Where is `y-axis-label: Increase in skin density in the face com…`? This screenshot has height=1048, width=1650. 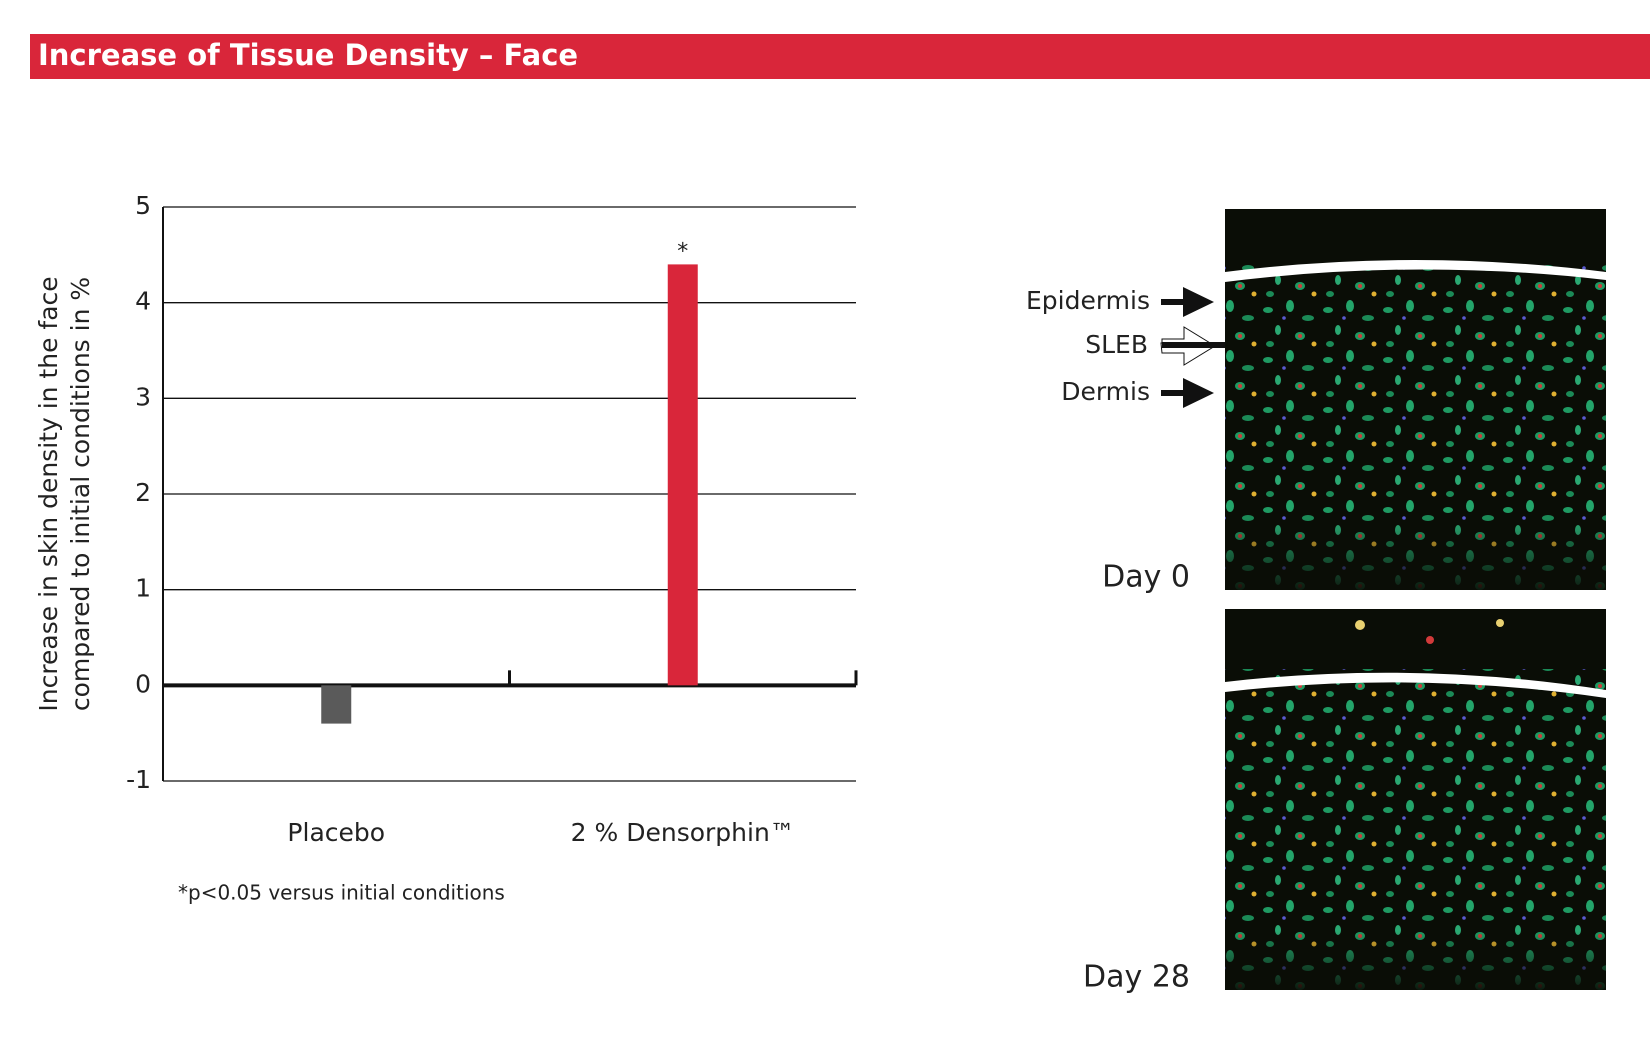
y-axis-label: Increase in skin density in the face com… is located at coordinates (64, 493).